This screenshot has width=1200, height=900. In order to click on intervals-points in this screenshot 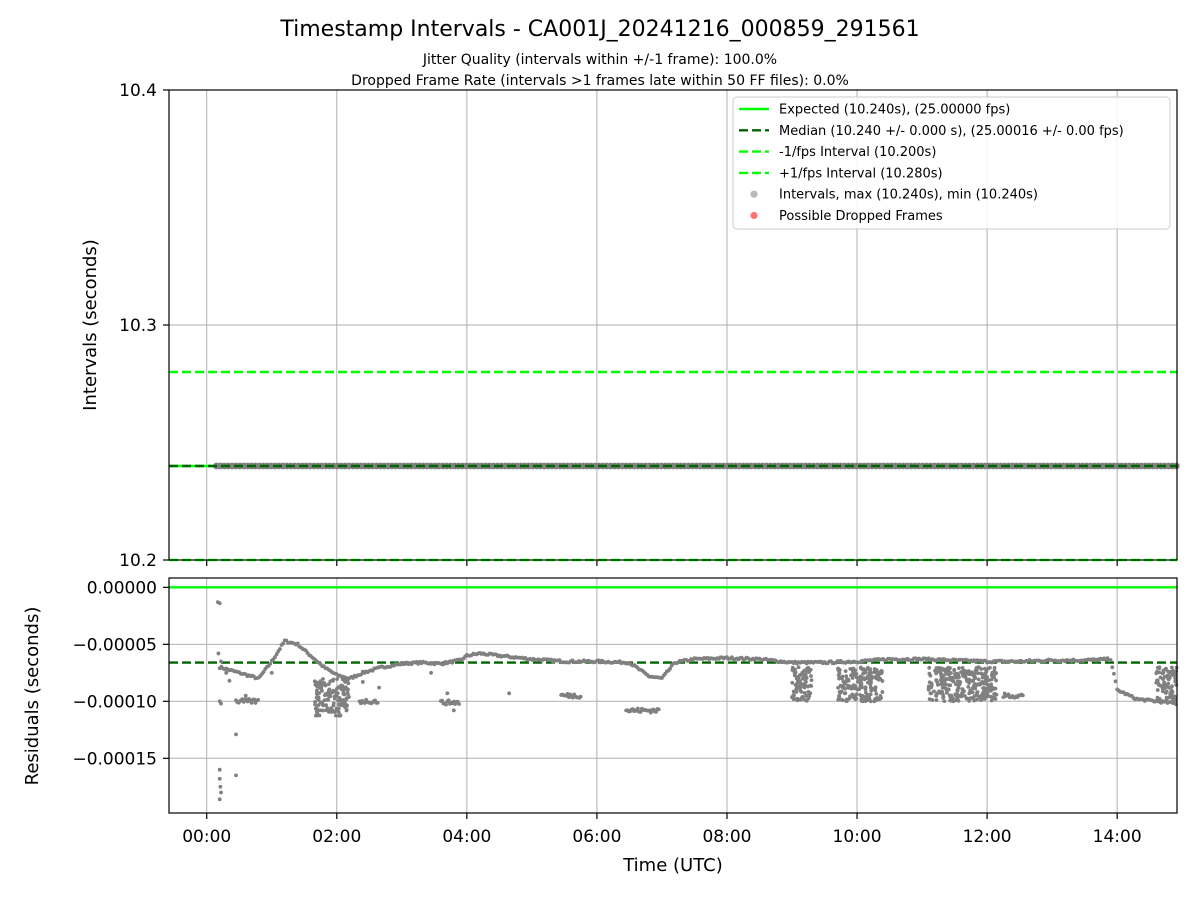, I will do `click(674, 466)`.